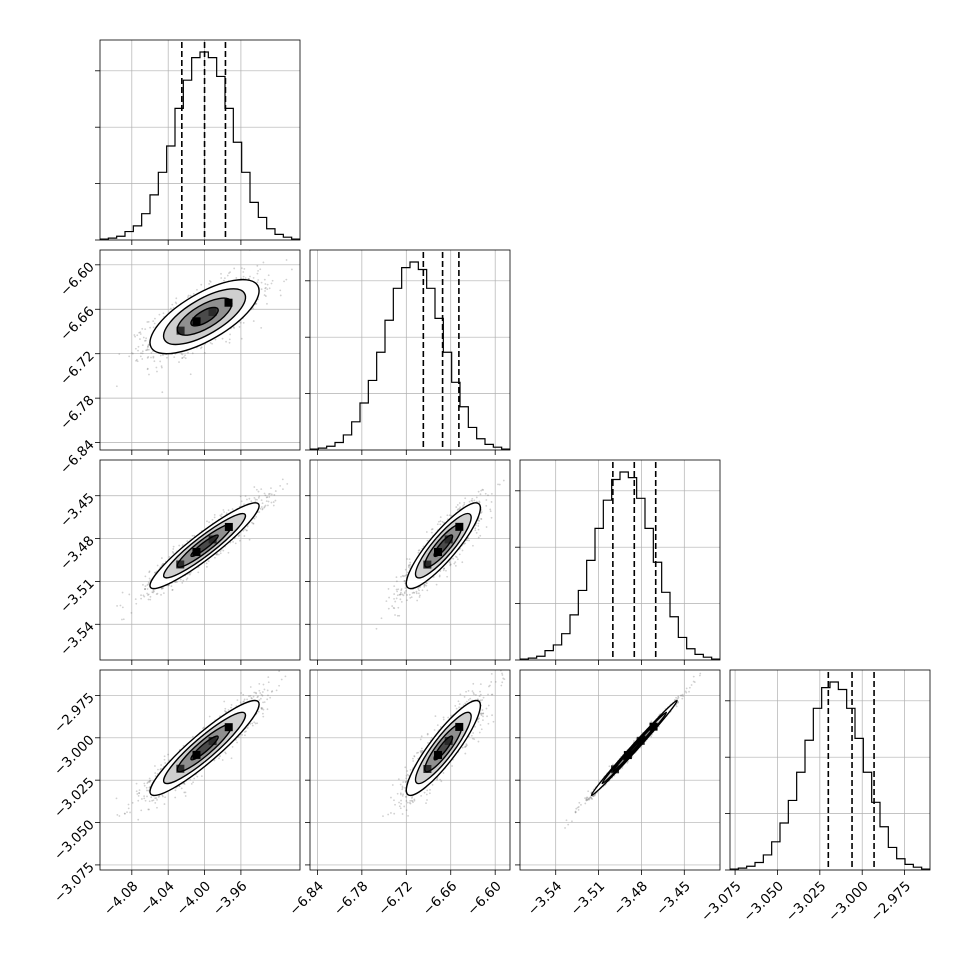 Image resolution: width=970 pixels, height=970 pixels. I want to click on y-tick-label: −6.84, so click(77, 457).